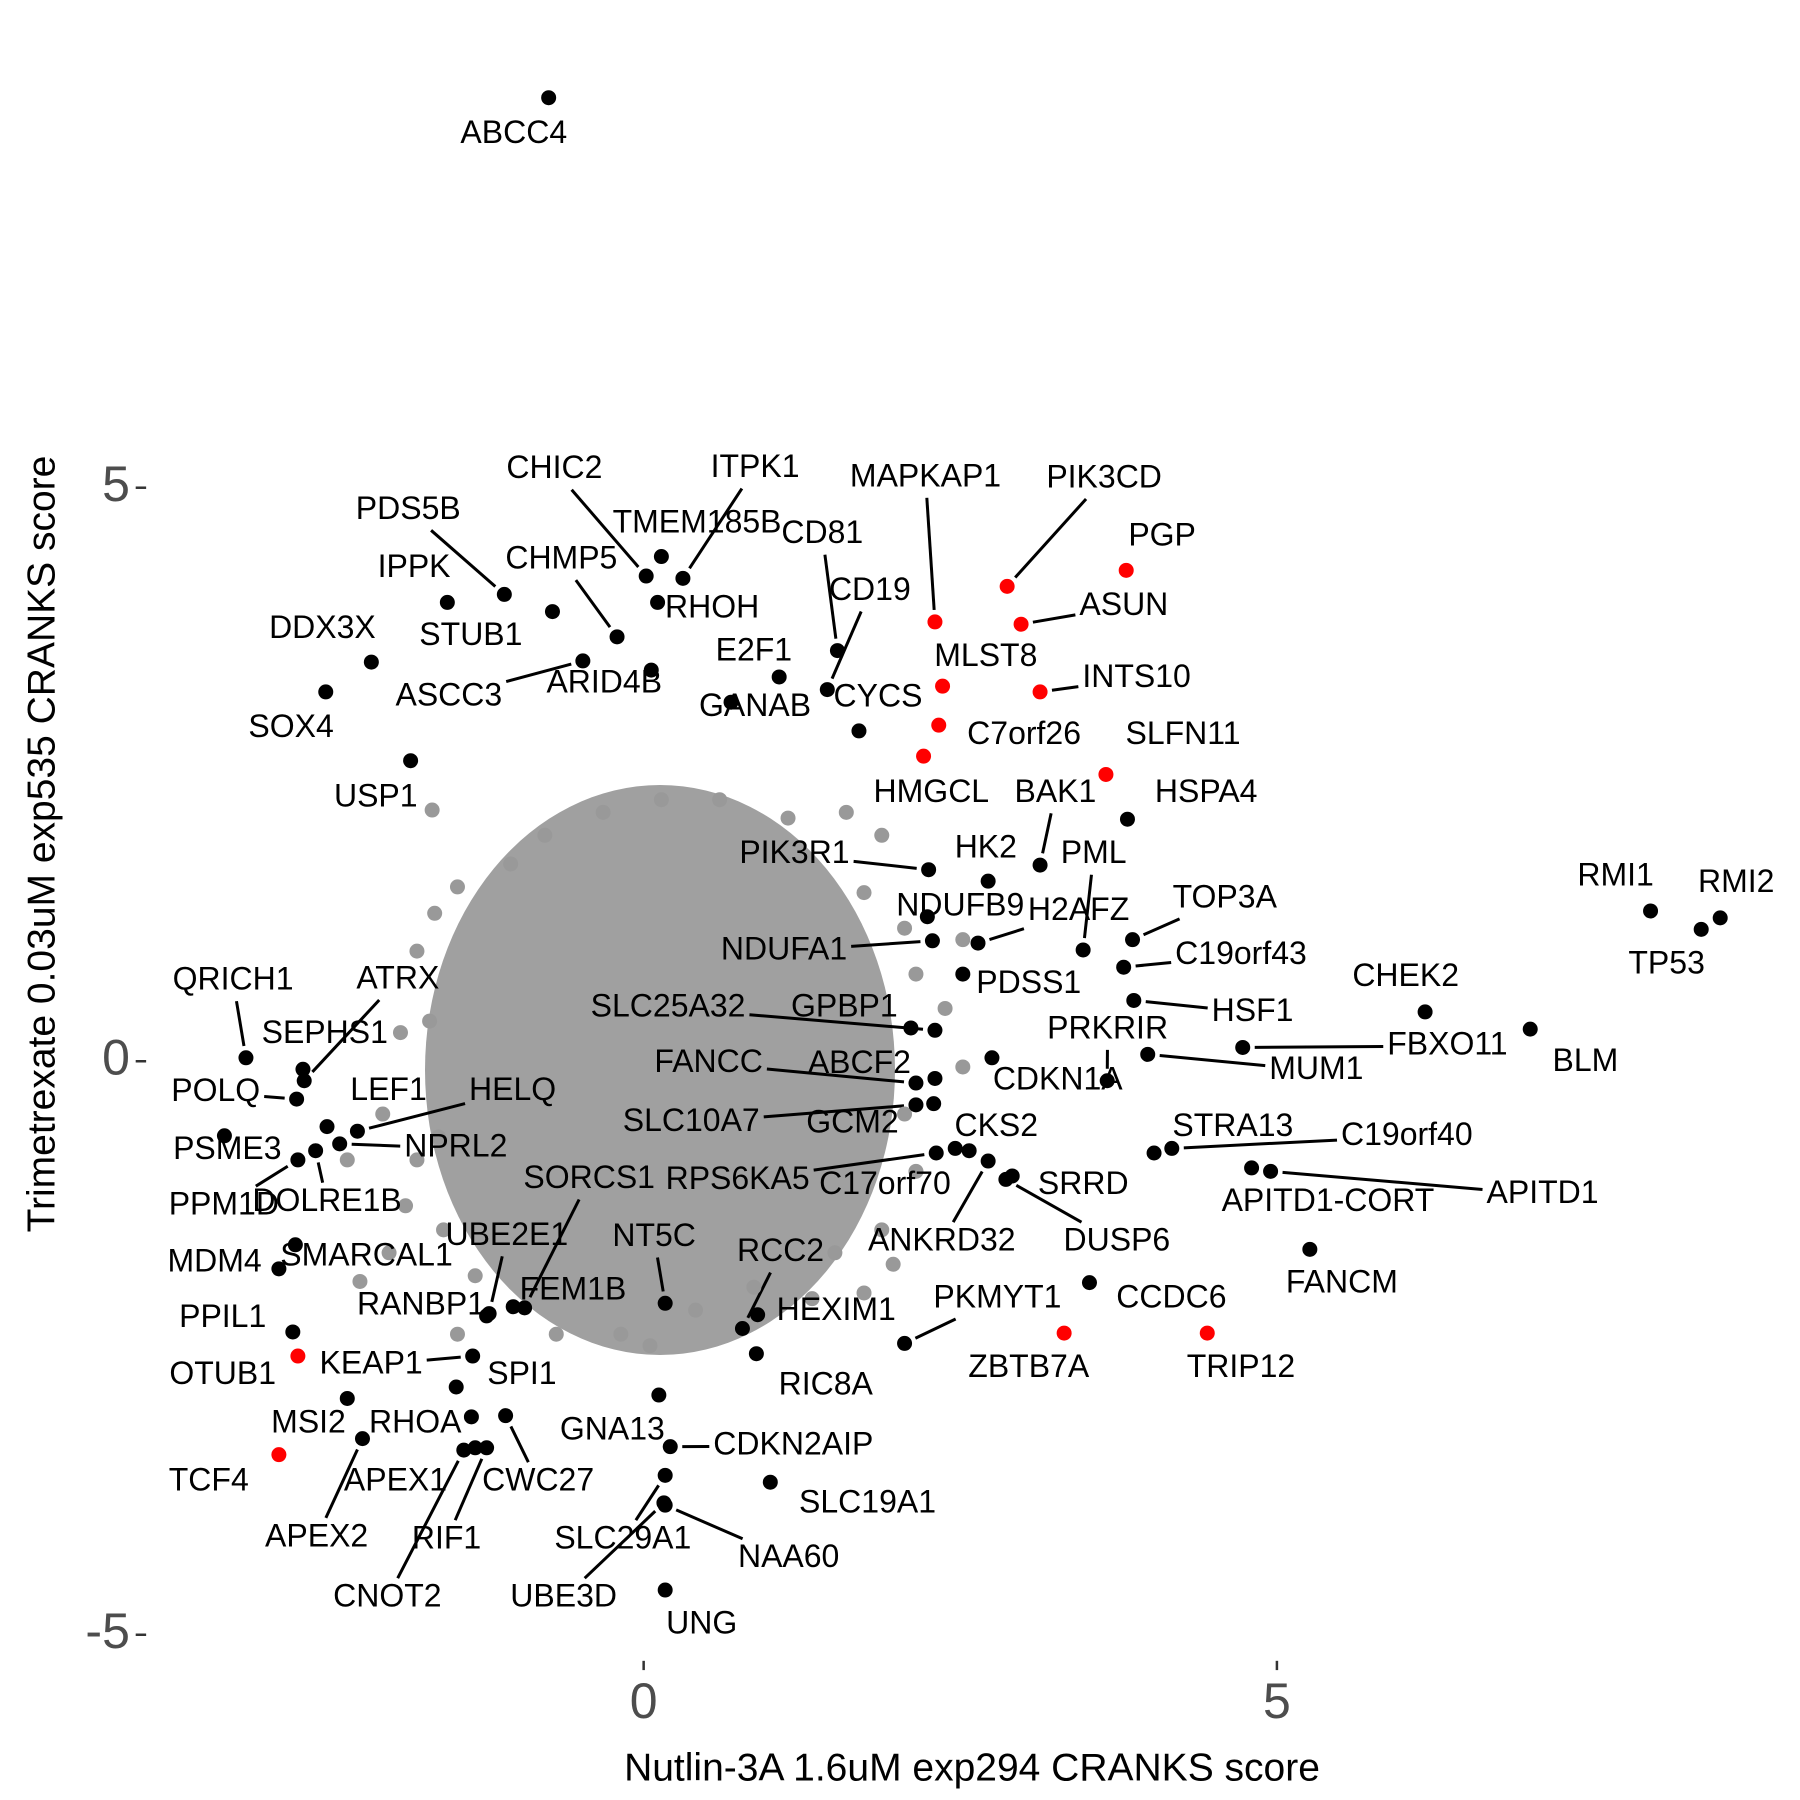 The height and width of the screenshot is (1800, 1800). I want to click on point-label: CKS2, so click(996, 1125).